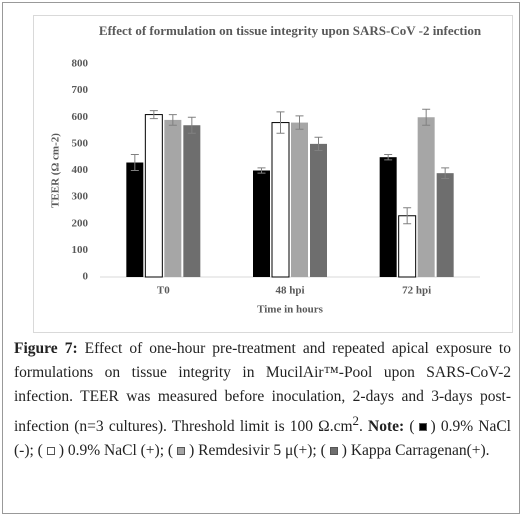 This screenshot has width=524, height=518. Describe the element at coordinates (363, 427) in the screenshot. I see `caption-text: .` at that location.